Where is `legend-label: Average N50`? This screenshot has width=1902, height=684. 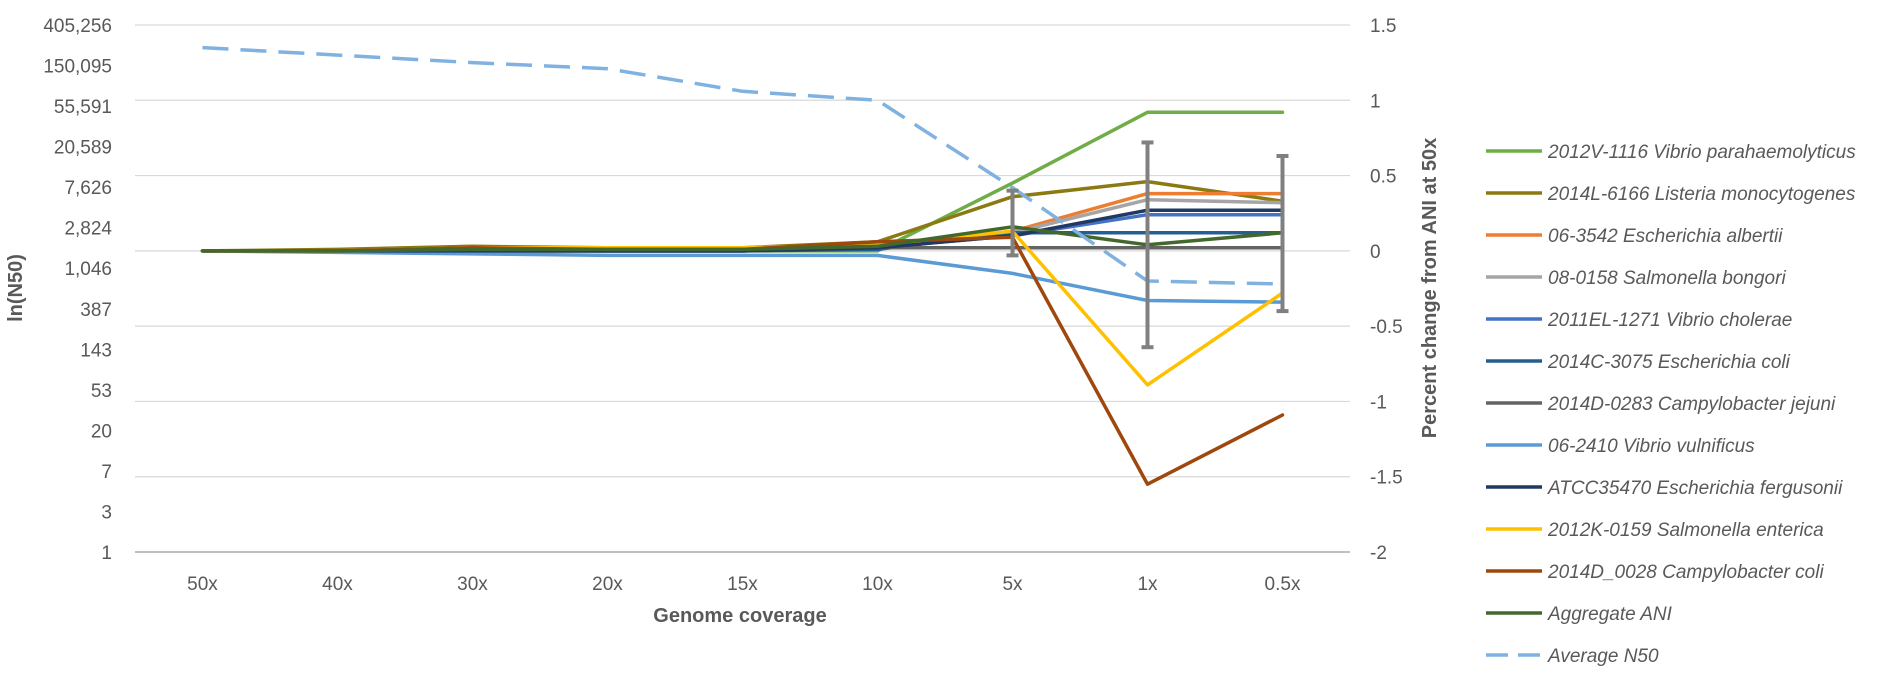 legend-label: Average N50 is located at coordinates (1603, 656).